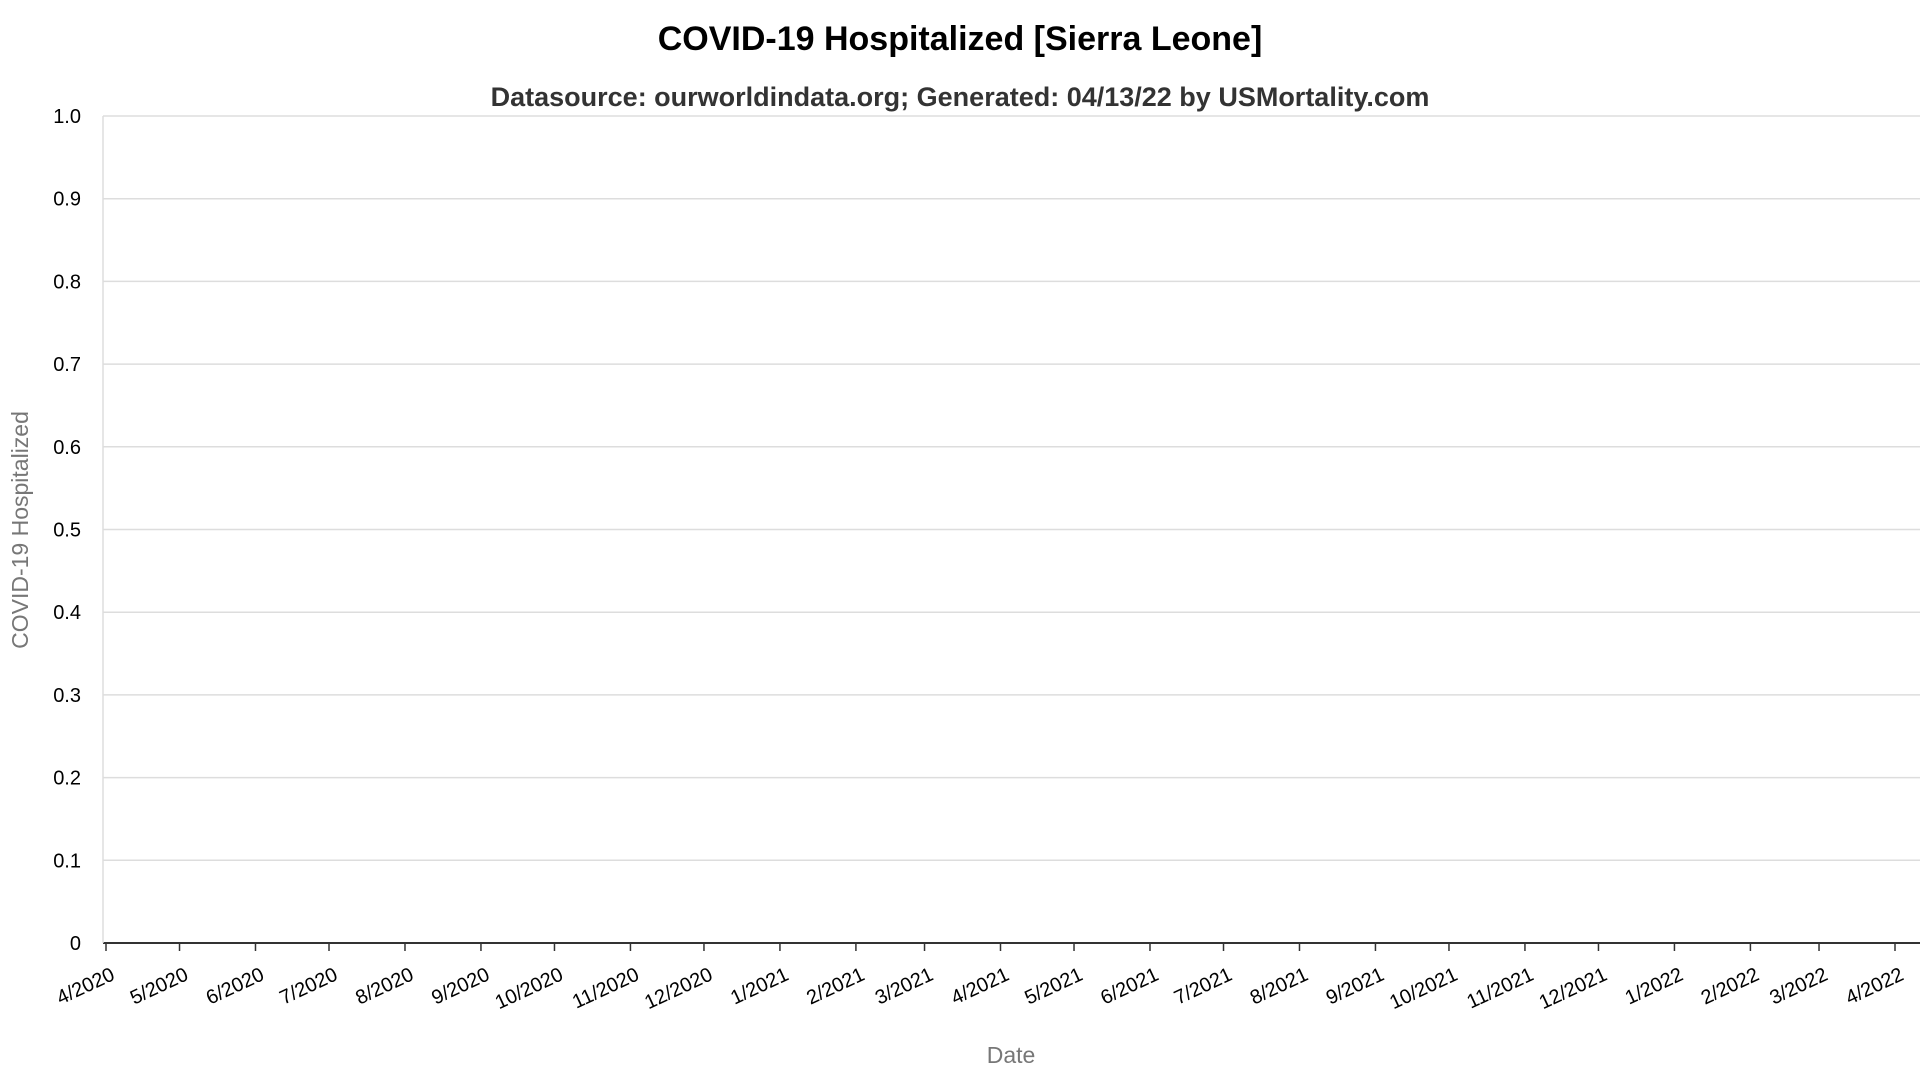  I want to click on y-tick-label: 0.7, so click(67, 365).